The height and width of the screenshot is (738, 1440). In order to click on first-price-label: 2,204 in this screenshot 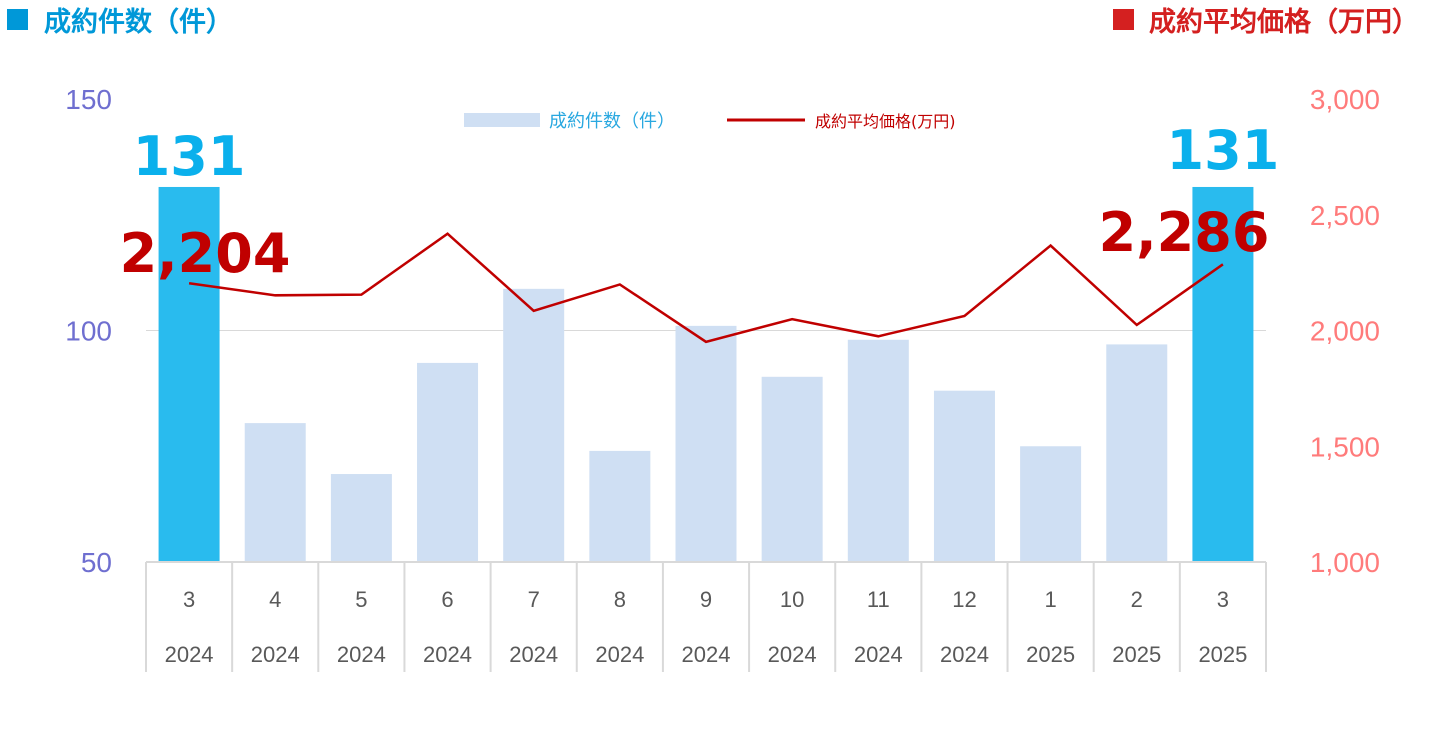, I will do `click(205, 253)`.